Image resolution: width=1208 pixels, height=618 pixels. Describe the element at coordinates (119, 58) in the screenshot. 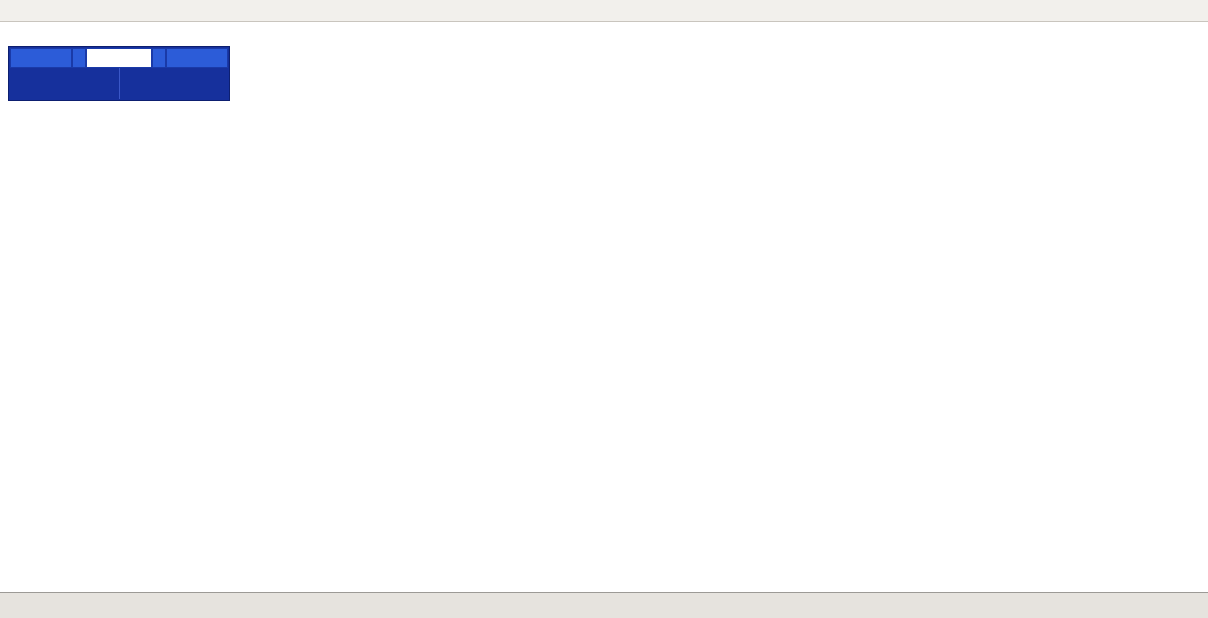

I see `volume-input` at that location.